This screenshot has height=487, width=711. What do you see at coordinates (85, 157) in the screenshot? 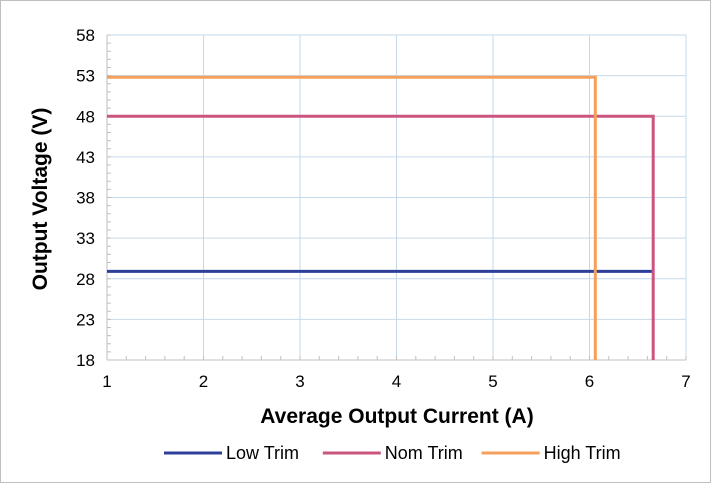
I see `y-tick-label-5: 43` at bounding box center [85, 157].